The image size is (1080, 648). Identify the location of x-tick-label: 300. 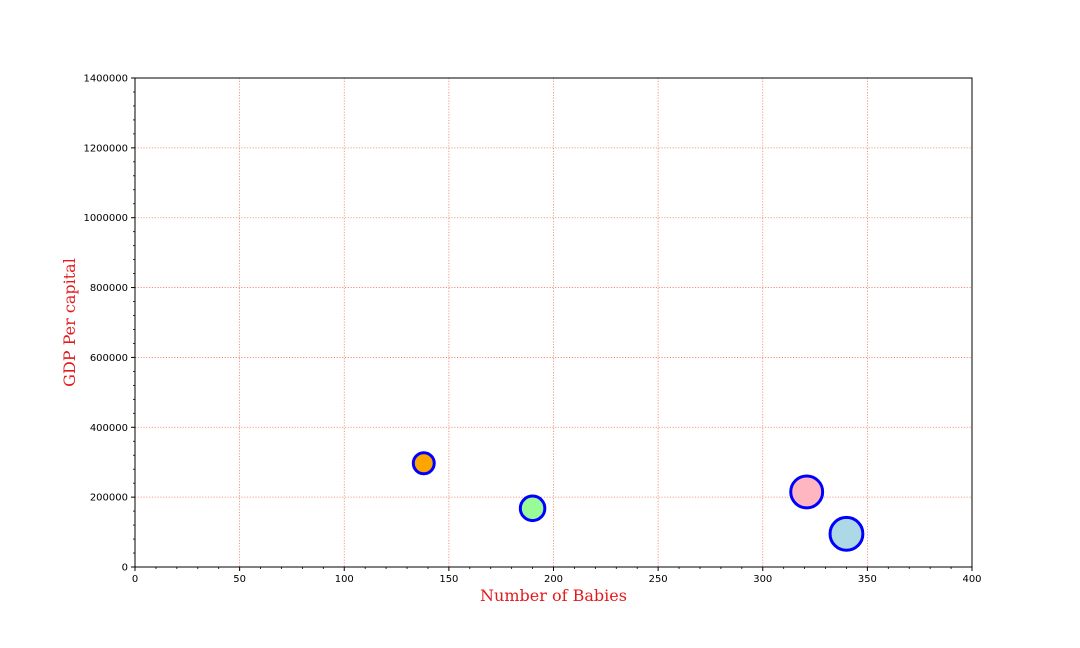
(762, 579).